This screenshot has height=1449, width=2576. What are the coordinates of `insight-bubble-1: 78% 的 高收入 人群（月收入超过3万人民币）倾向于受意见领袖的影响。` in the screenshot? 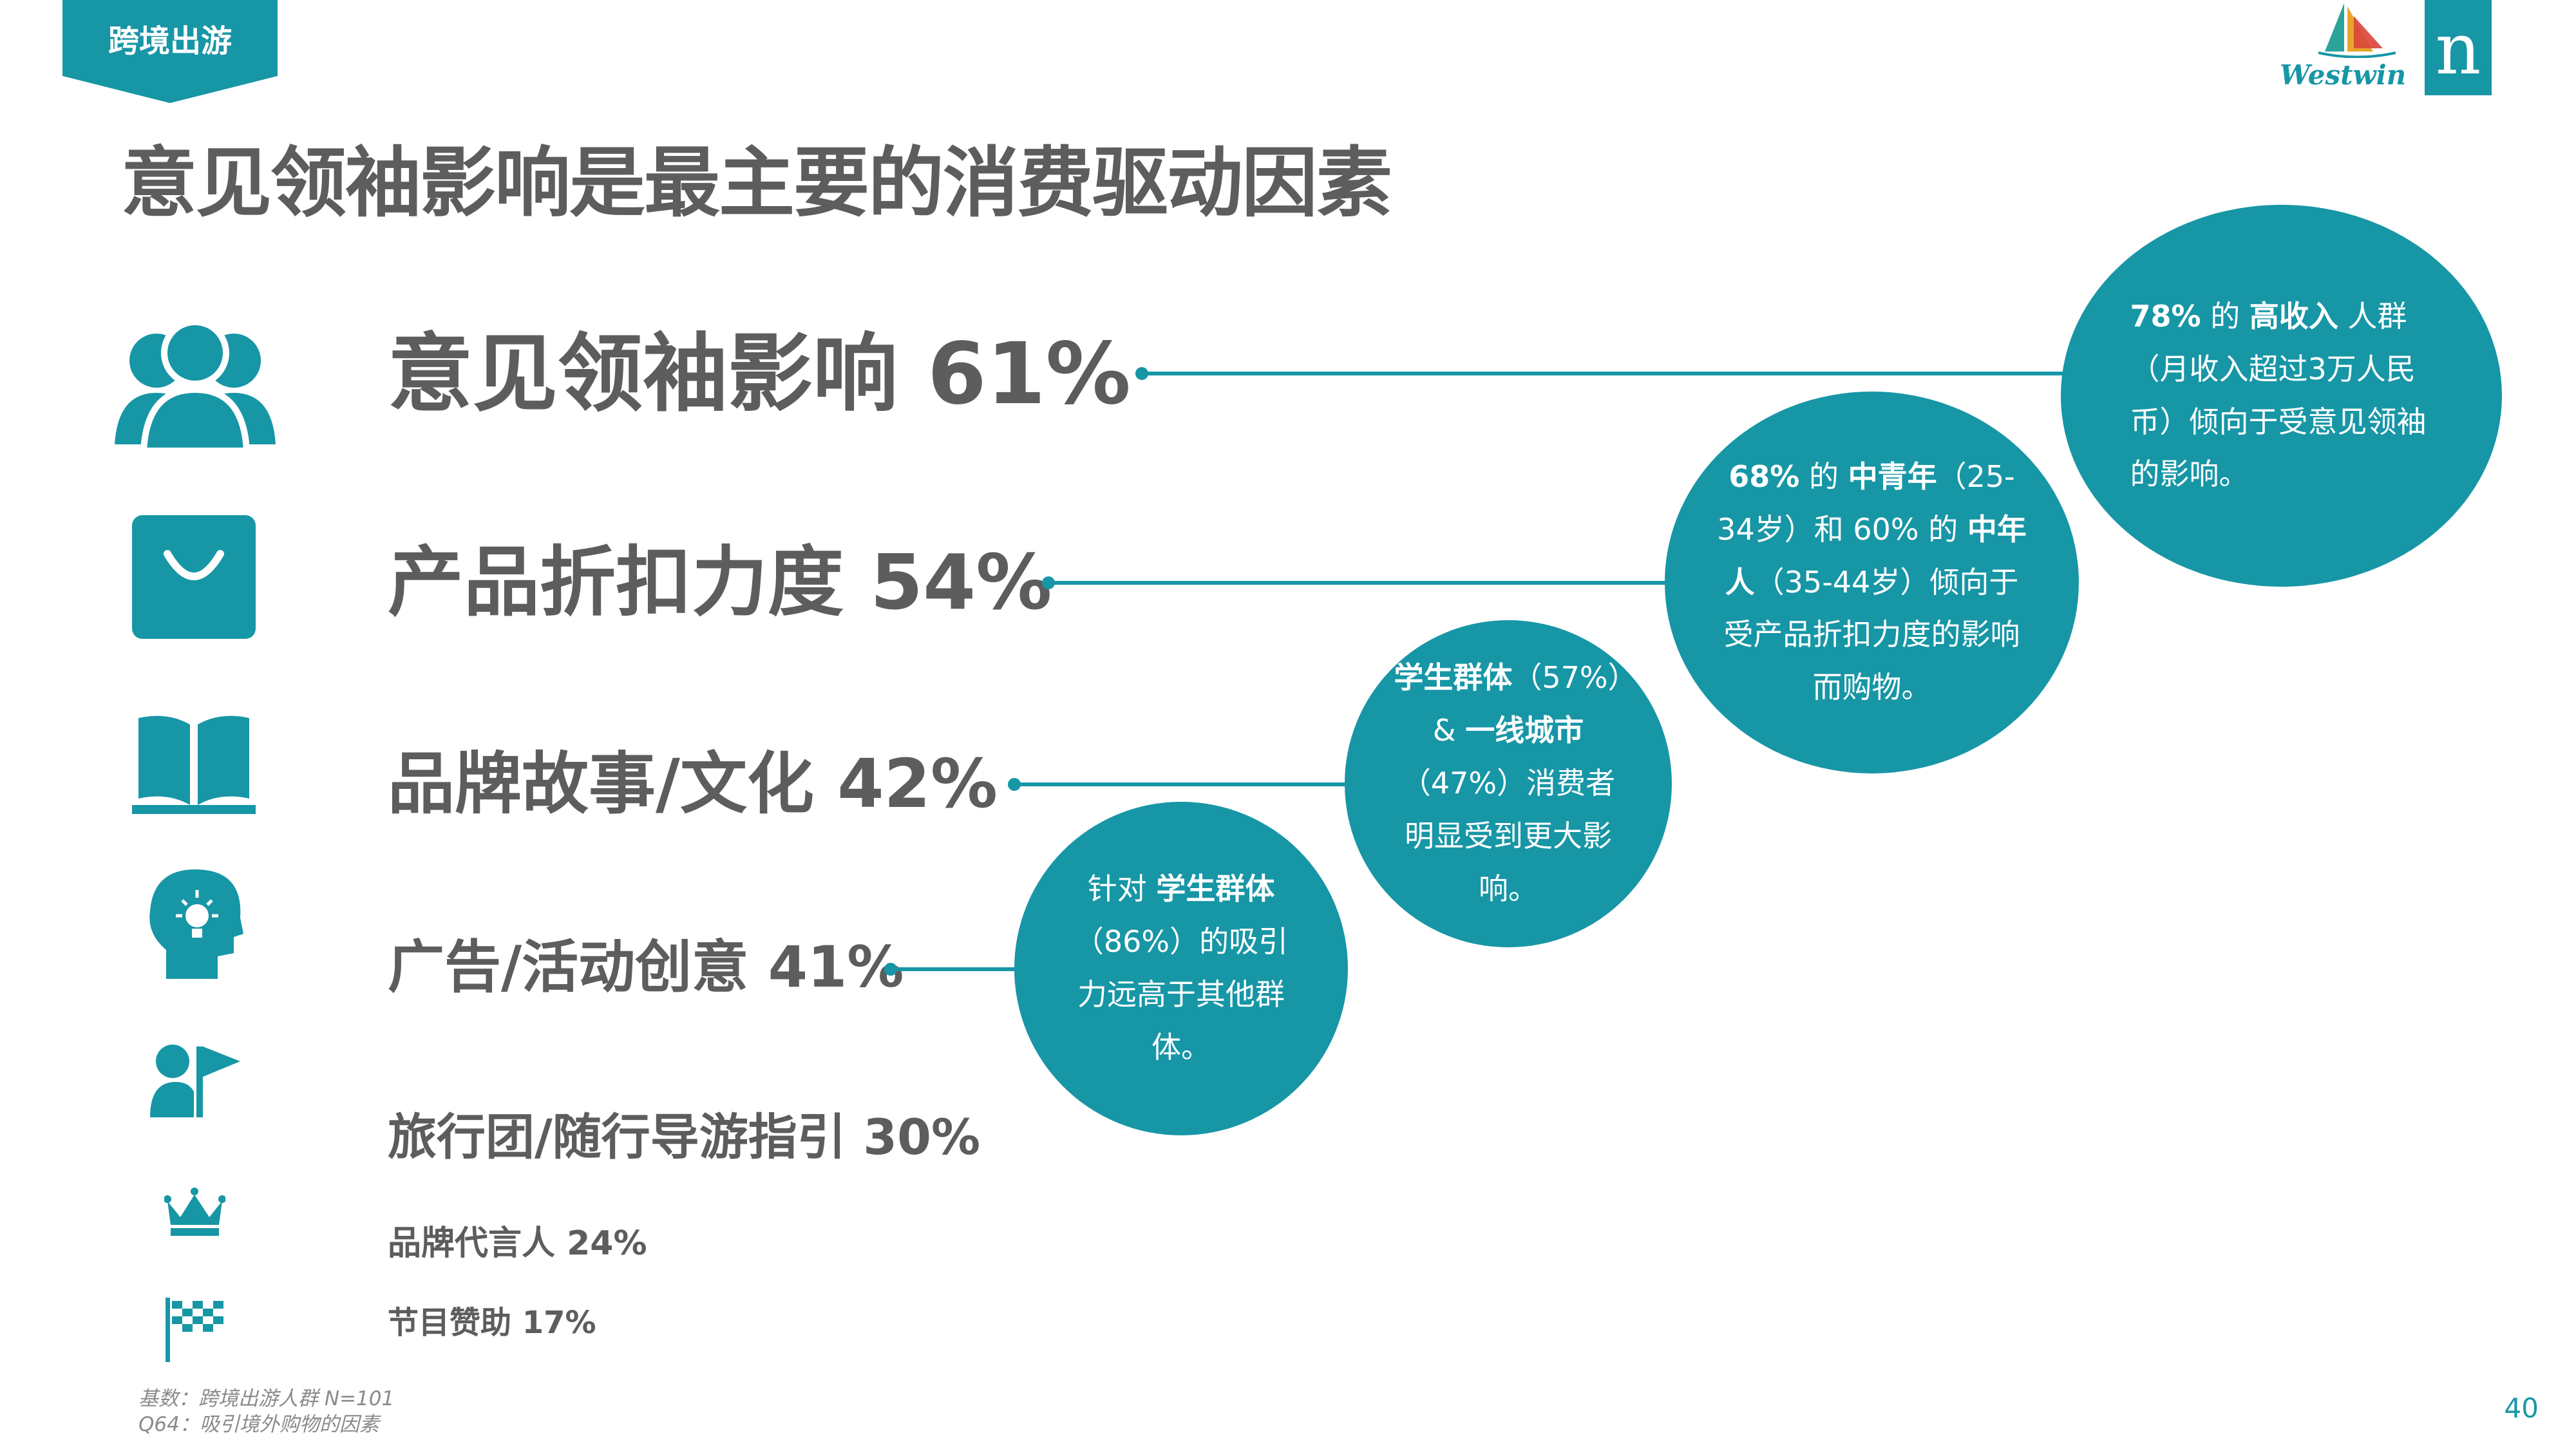 It's located at (2281, 396).